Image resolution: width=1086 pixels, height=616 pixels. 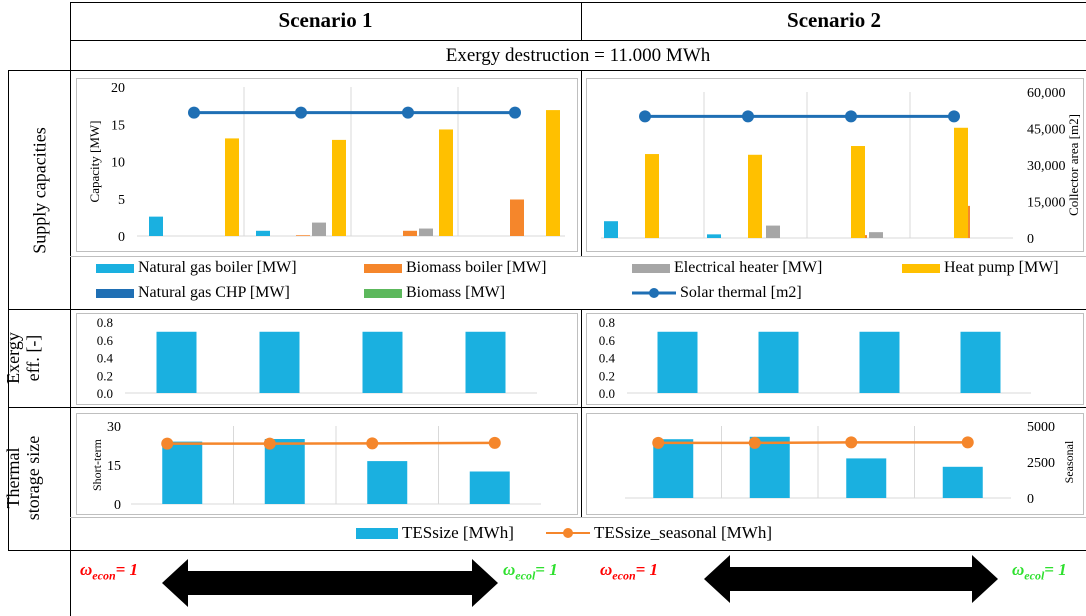 What do you see at coordinates (834, 20) in the screenshot?
I see `scenario2-header: Scenario 2` at bounding box center [834, 20].